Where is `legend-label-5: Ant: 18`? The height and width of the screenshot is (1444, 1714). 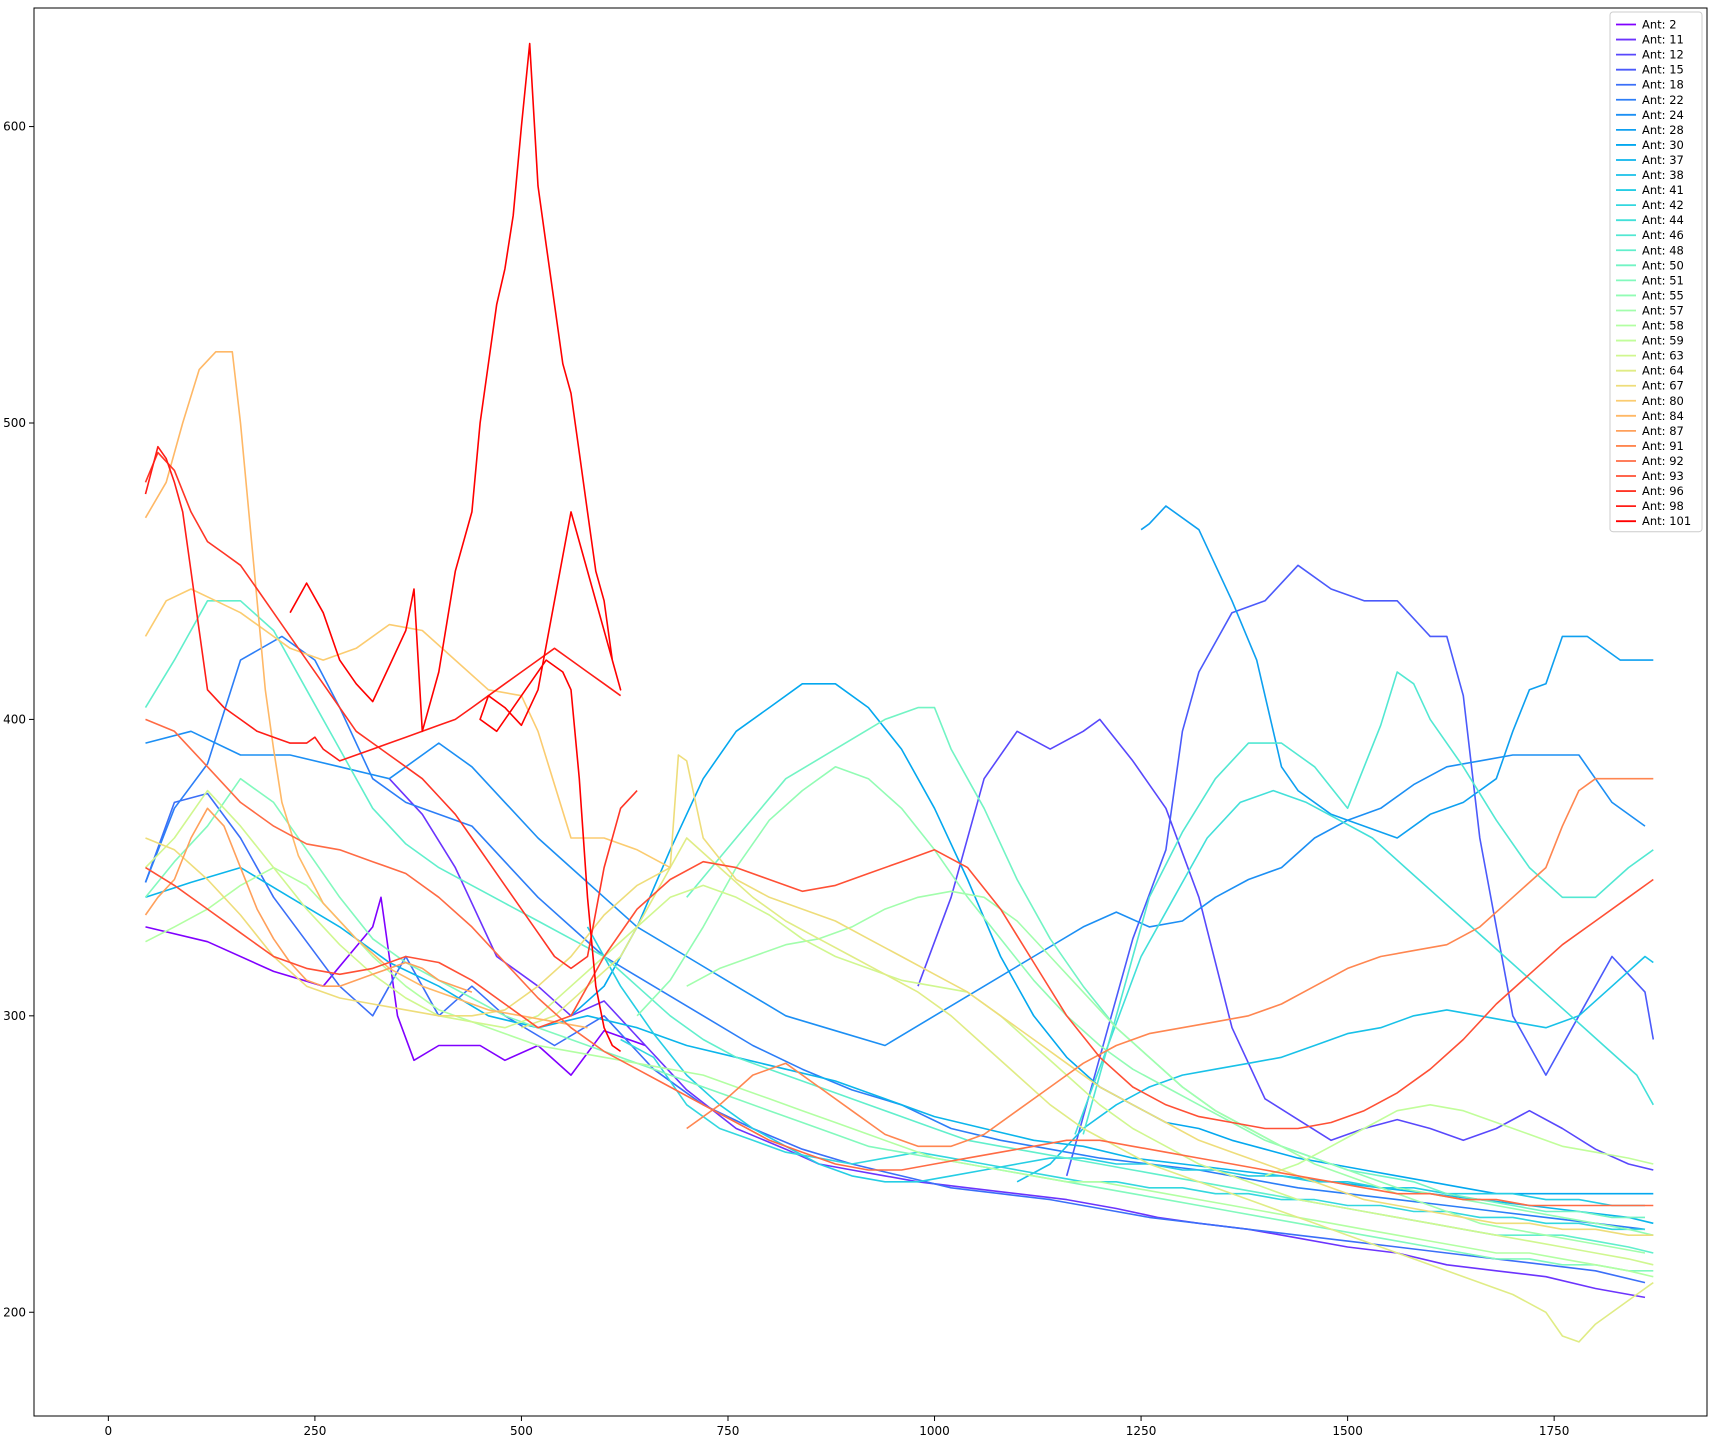 legend-label-5: Ant: 18 is located at coordinates (1663, 85).